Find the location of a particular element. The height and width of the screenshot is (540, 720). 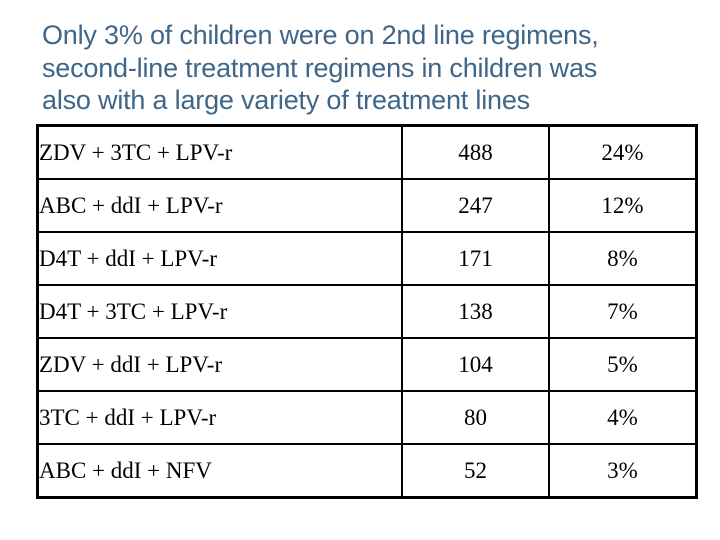

count-cell: 138 is located at coordinates (475, 311).